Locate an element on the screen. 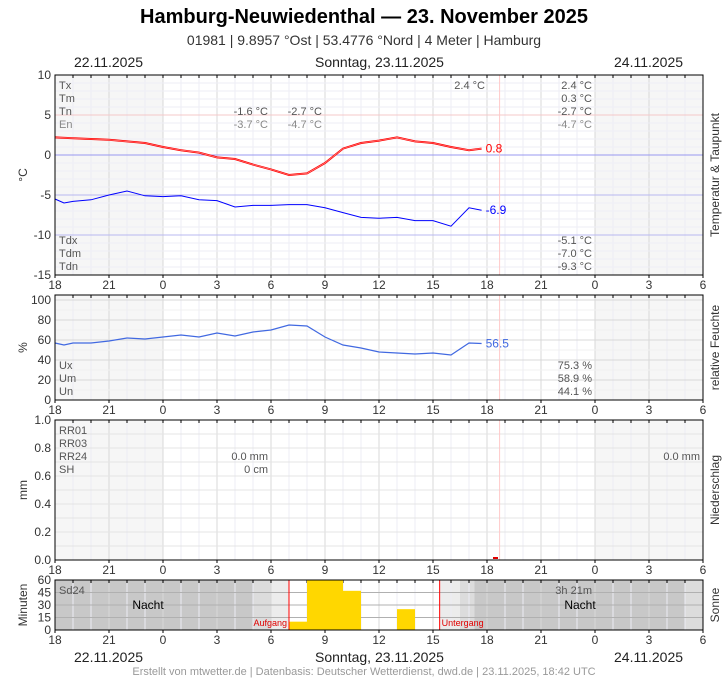 The height and width of the screenshot is (680, 728). stat-value-day2: 2.4 °C is located at coordinates (469, 86).